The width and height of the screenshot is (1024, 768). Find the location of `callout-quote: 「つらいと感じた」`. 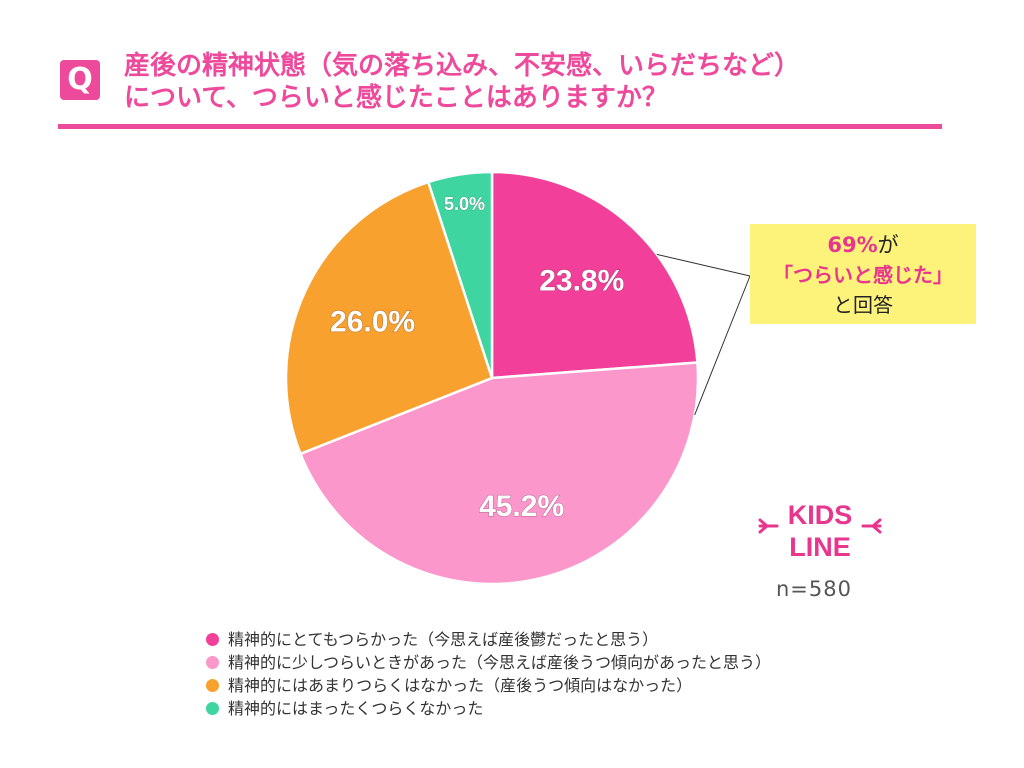

callout-quote: 「つらいと感じた」 is located at coordinates (863, 275).